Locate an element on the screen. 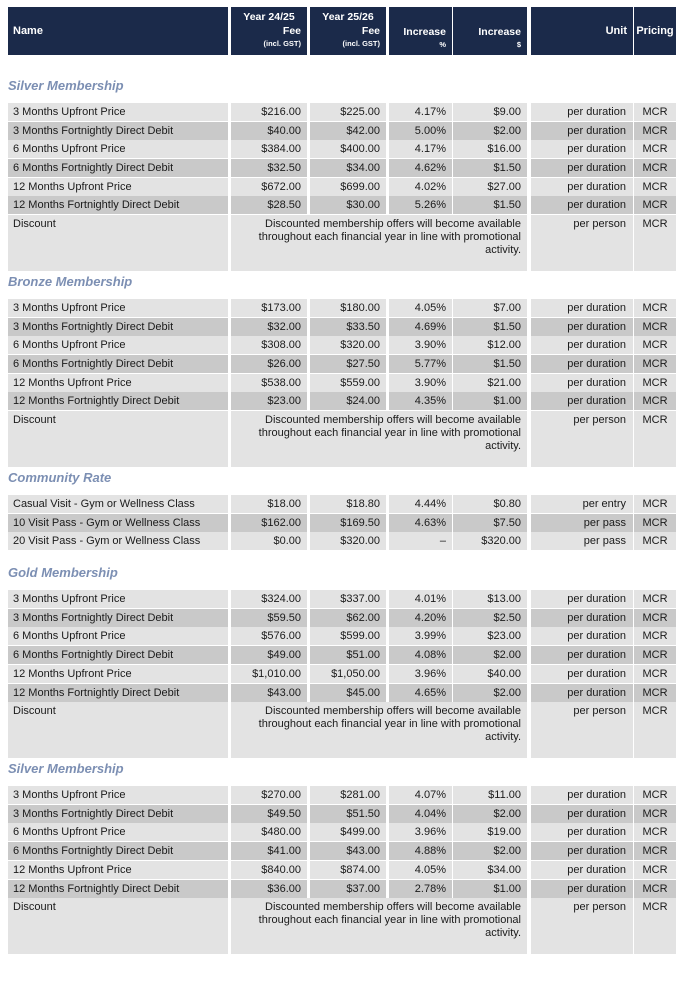  fee-year2-cell: $559.00 is located at coordinates (348, 383).